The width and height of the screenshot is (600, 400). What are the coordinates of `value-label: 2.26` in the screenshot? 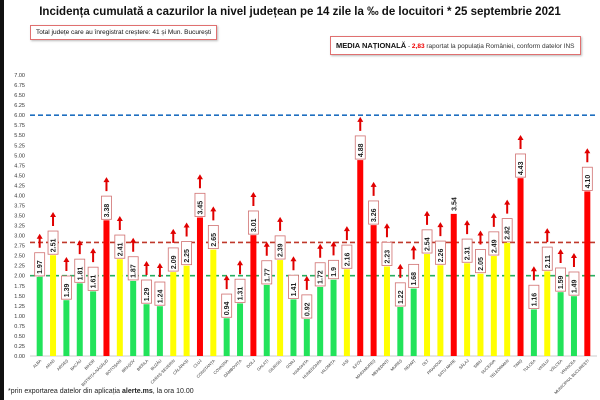 It's located at (441, 256).